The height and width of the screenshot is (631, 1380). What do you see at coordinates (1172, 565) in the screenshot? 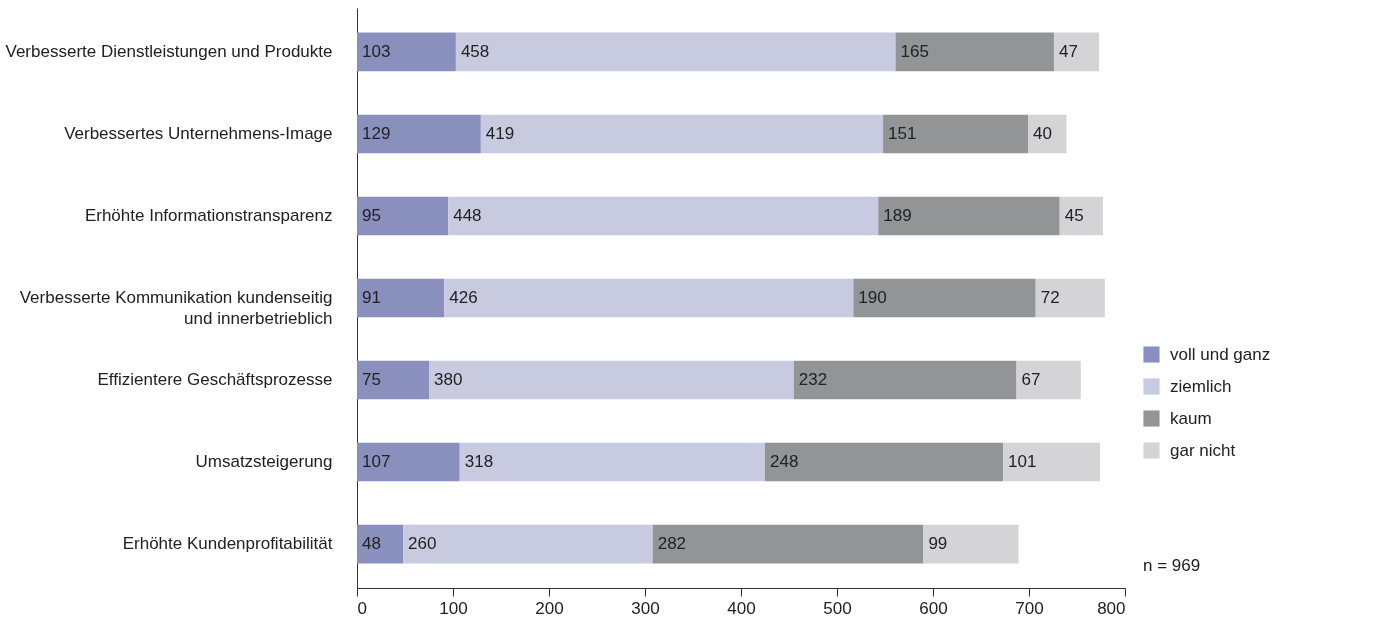
I see `text: n = 969` at bounding box center [1172, 565].